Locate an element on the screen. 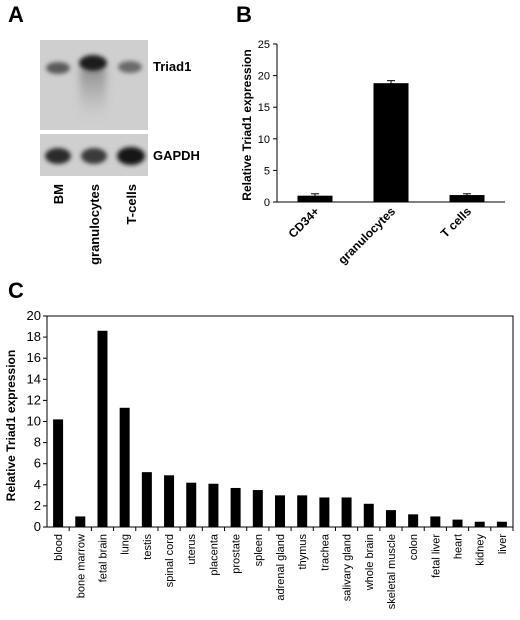 This screenshot has width=520, height=620. chart-c-ytick-label: 14 is located at coordinates (34, 378).